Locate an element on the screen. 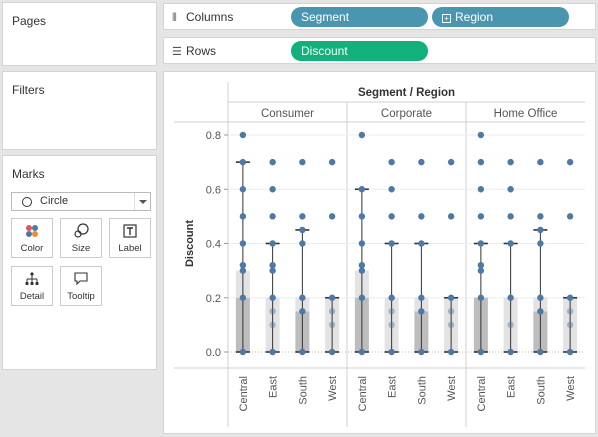  label-button: Label is located at coordinates (130, 238).